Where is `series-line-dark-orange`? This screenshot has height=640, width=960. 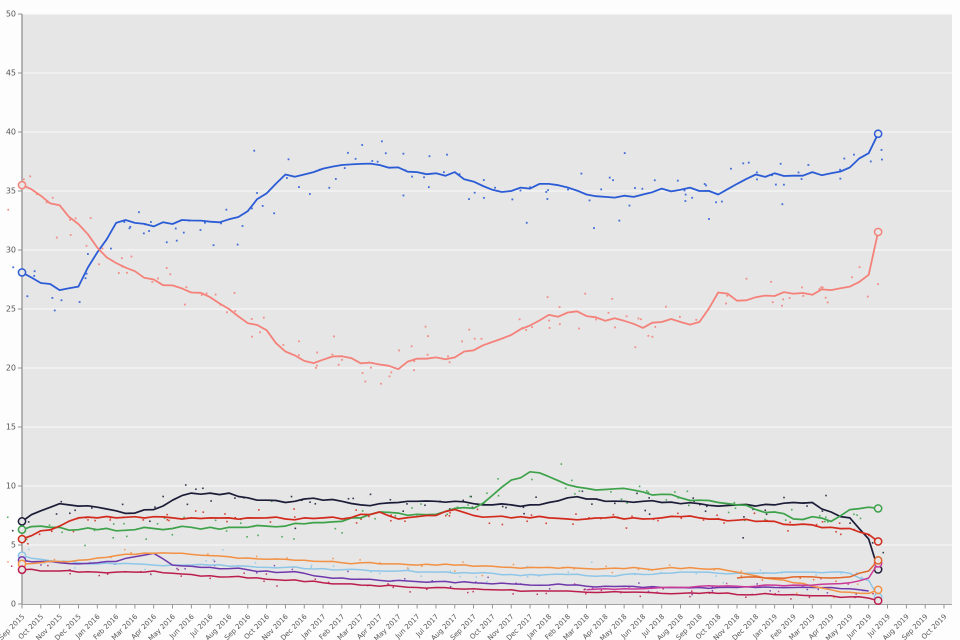 series-line-dark-orange is located at coordinates (809, 567).